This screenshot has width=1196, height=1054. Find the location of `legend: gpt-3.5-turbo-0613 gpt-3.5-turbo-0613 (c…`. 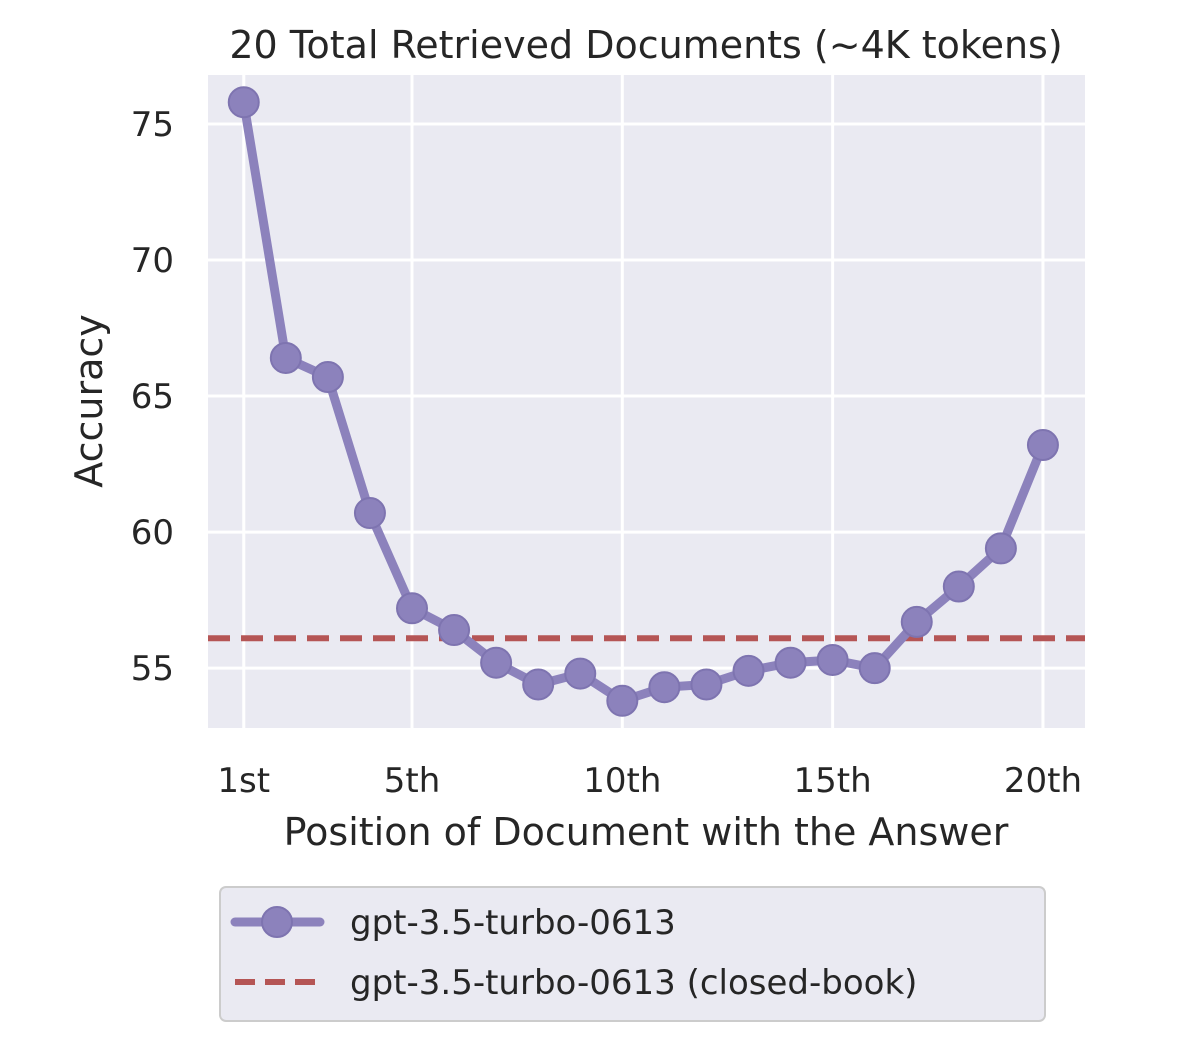

legend: gpt-3.5-turbo-0613 gpt-3.5-turbo-0613 (c… is located at coordinates (632, 954).